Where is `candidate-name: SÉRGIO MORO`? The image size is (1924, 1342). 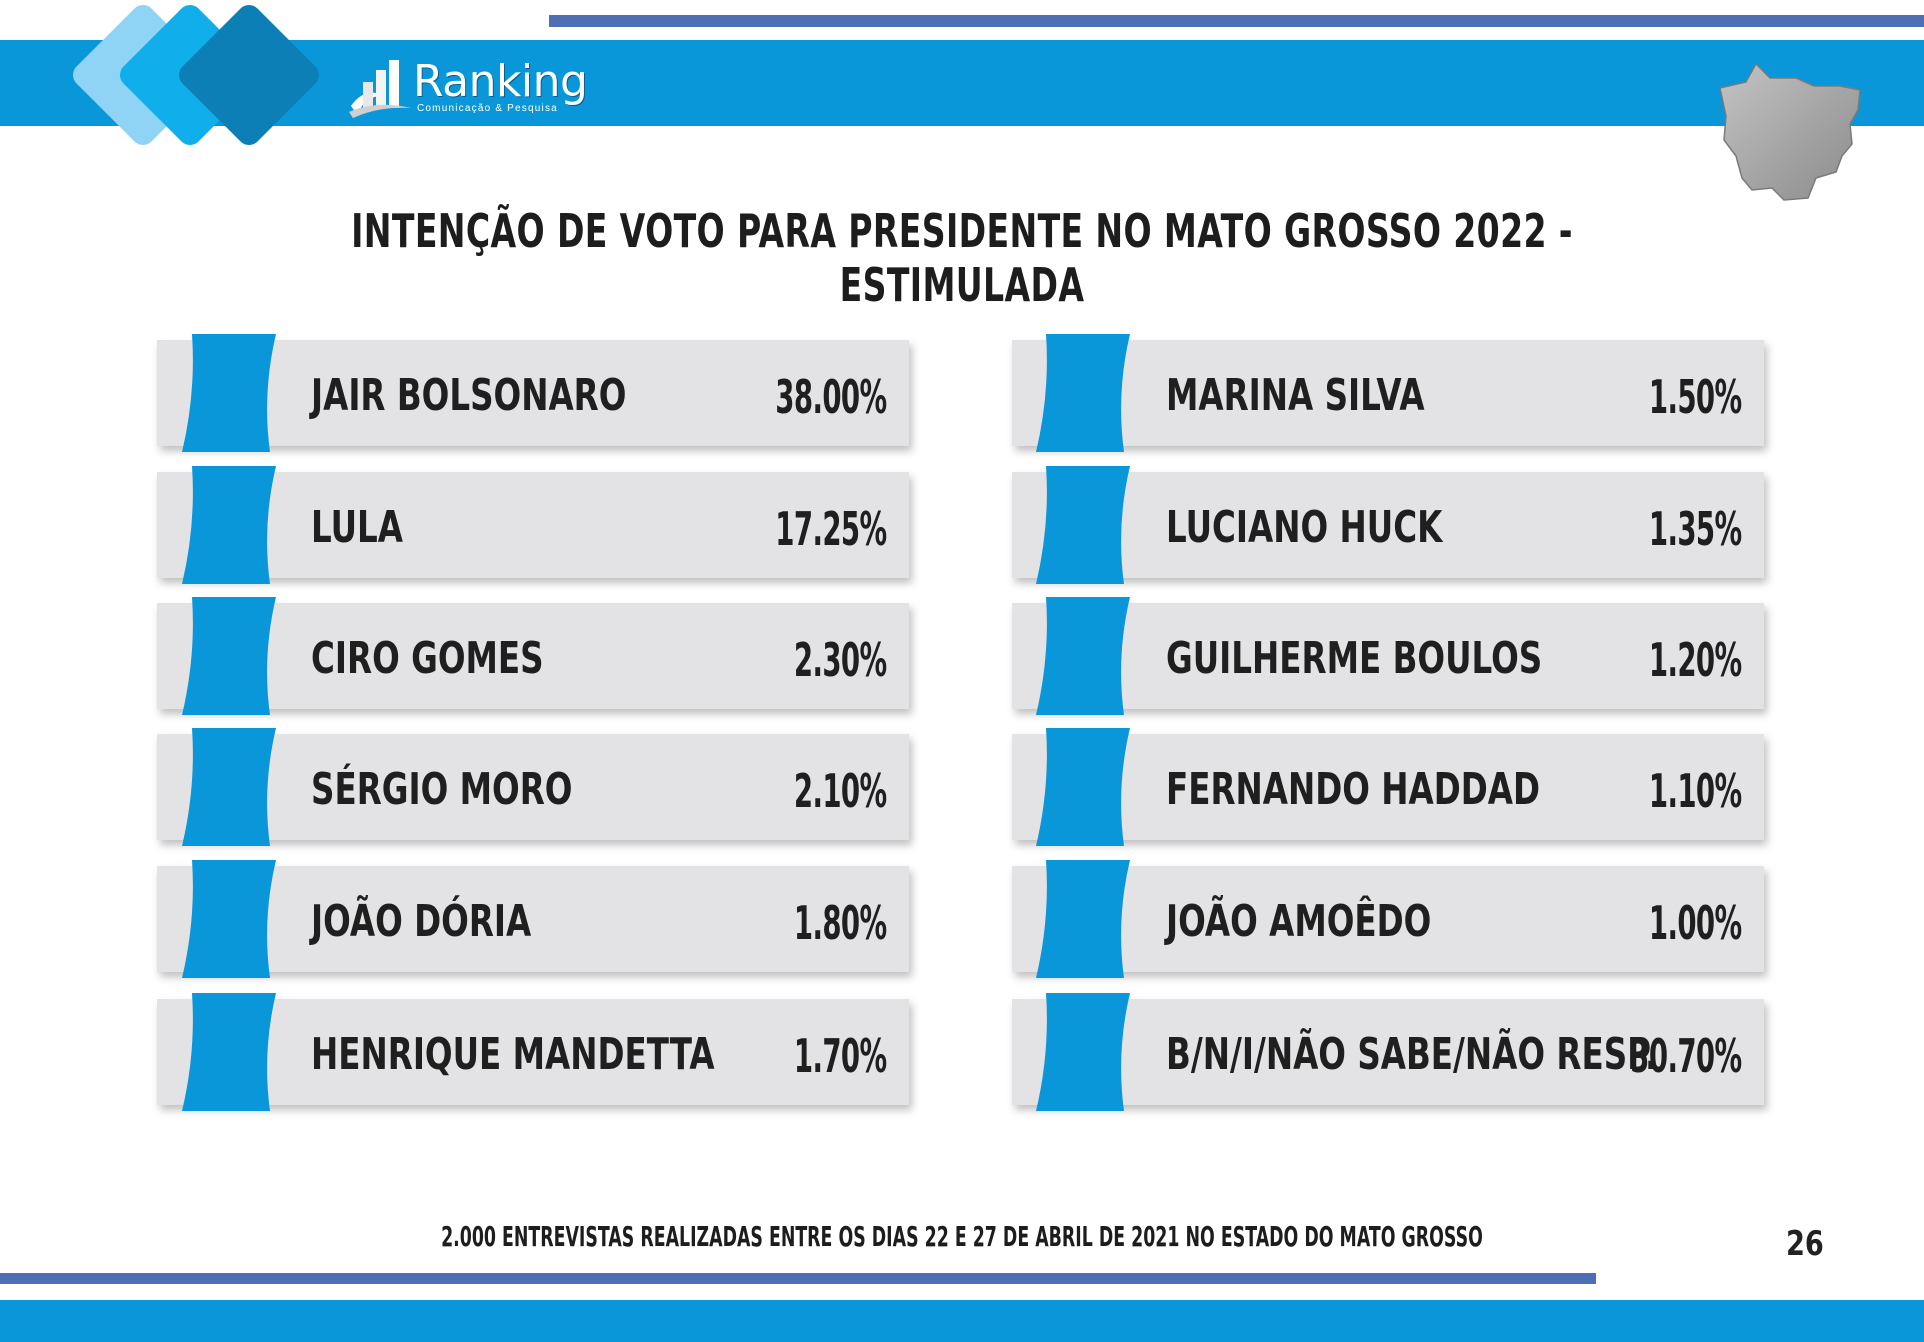
candidate-name: SÉRGIO MORO is located at coordinates (442, 789).